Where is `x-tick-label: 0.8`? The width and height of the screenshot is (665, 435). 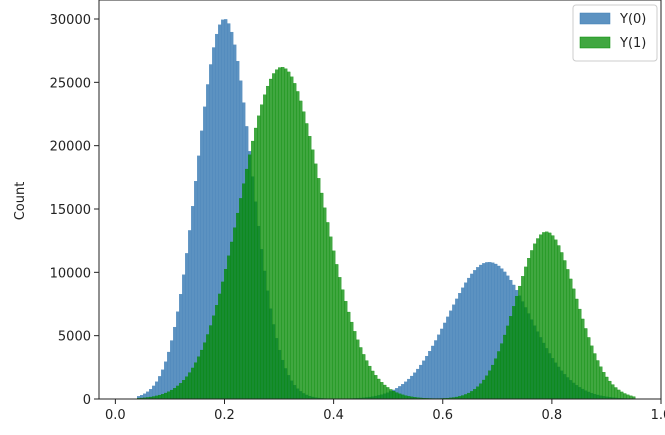 x-tick-label: 0.8 is located at coordinates (552, 415).